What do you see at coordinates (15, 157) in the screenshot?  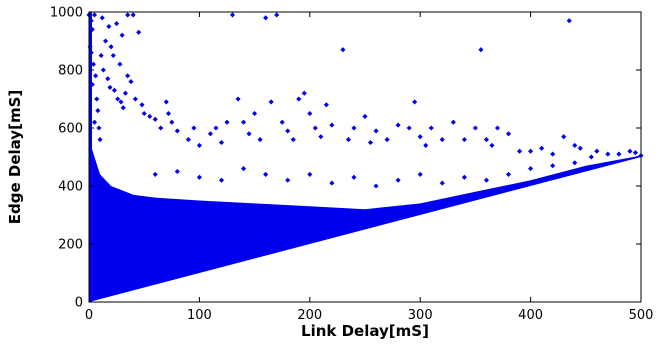 I see `y-axis-label: Edge Delay[mS]` at bounding box center [15, 157].